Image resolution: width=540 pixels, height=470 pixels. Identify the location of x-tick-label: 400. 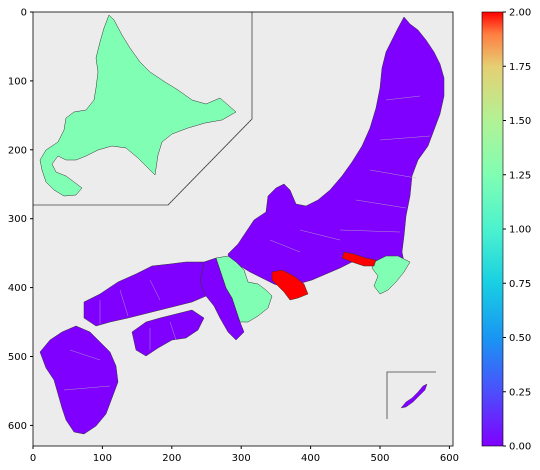
(310, 458).